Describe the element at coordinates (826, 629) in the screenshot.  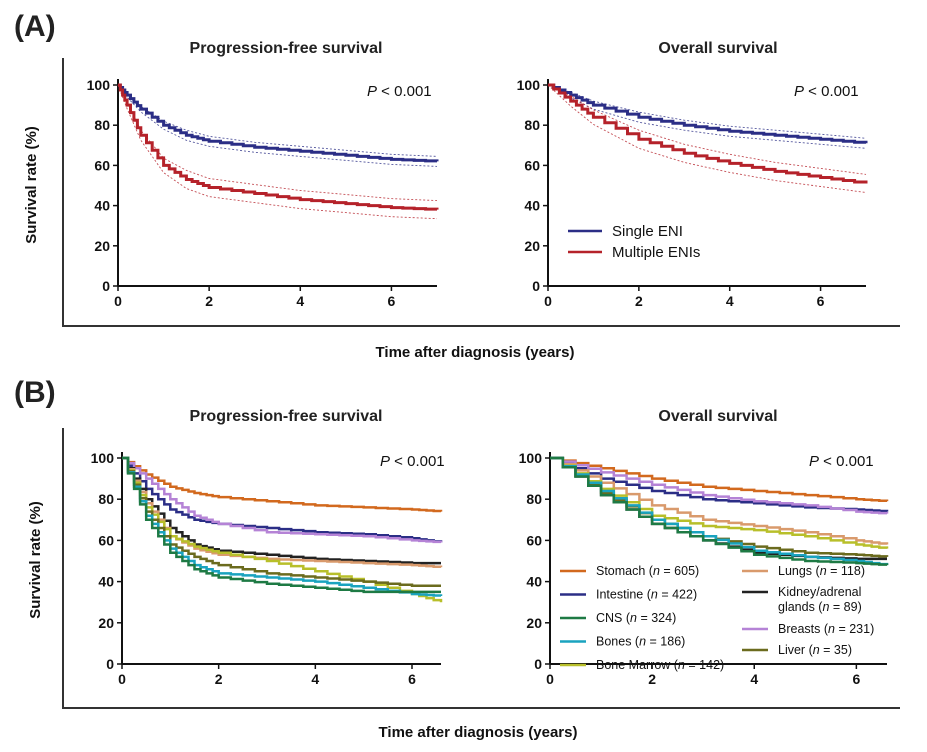
I see `legend-label-breasts: Breasts (n = 231)` at that location.